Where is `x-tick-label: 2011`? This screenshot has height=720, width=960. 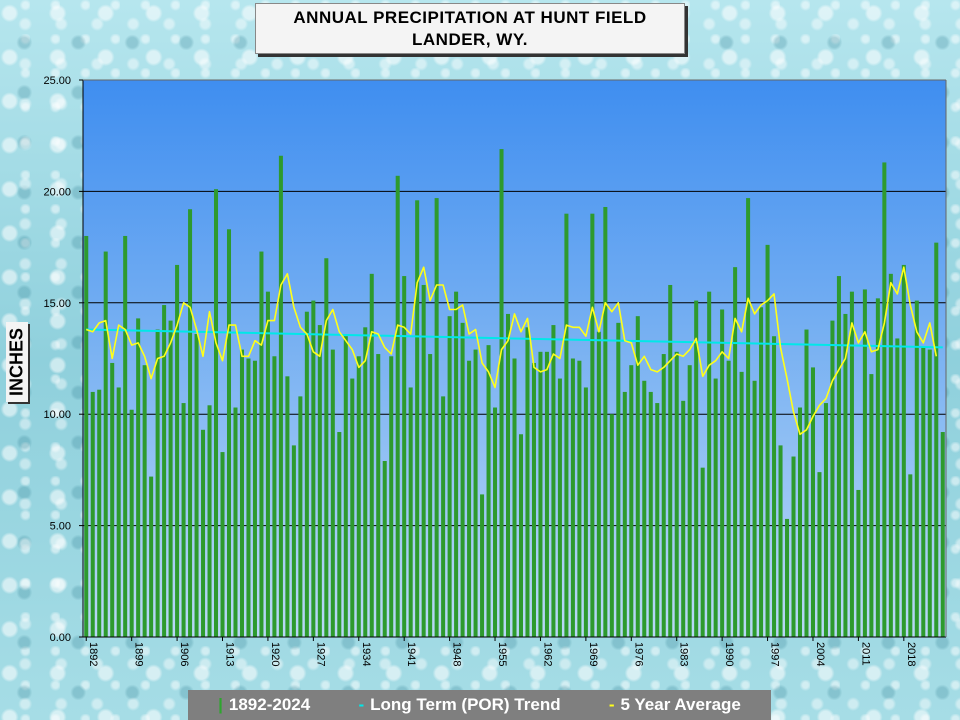
x-tick-label: 2011 is located at coordinates (865, 654).